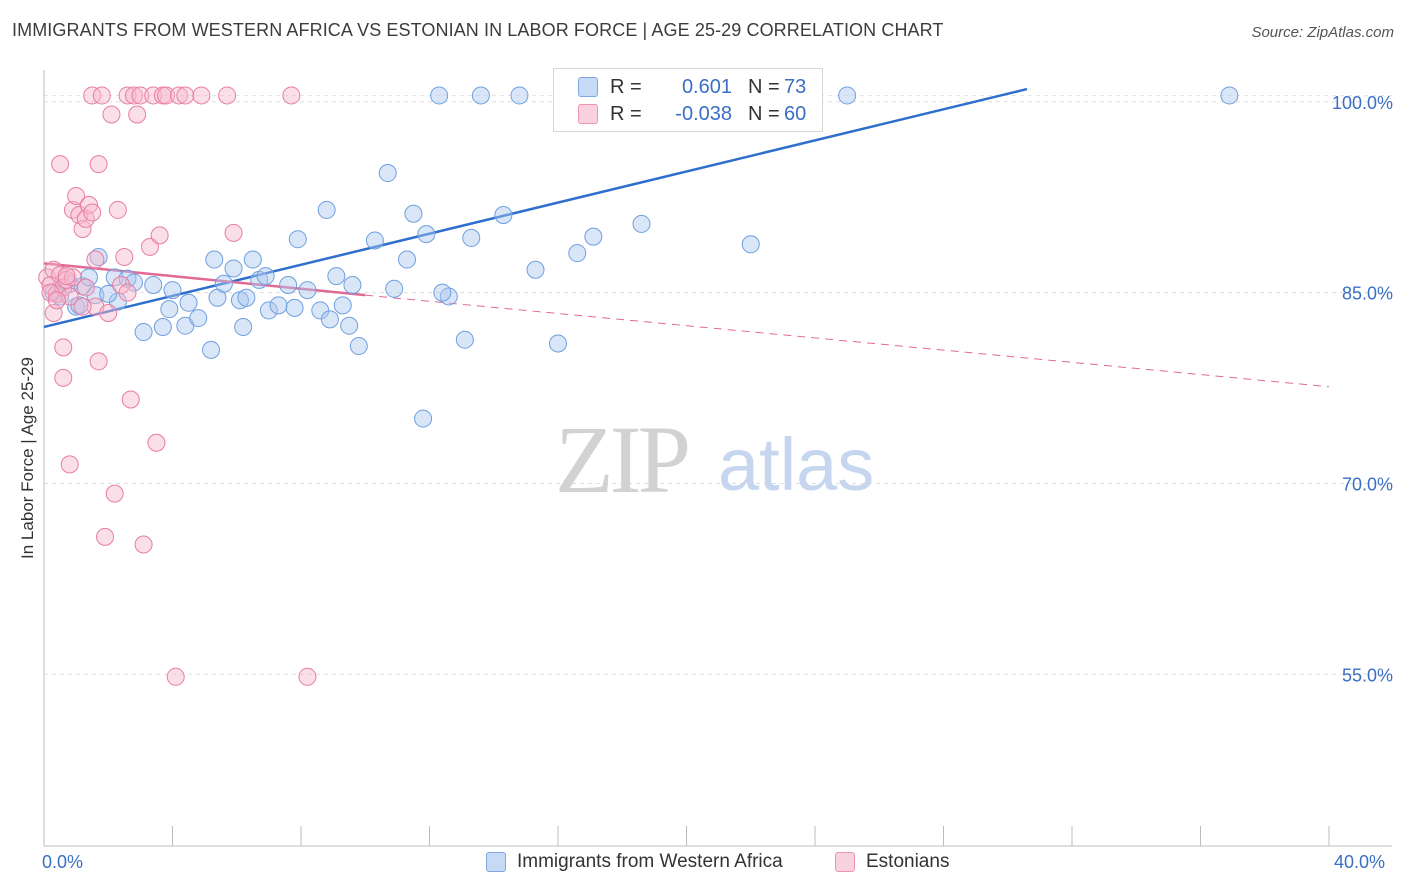 The width and height of the screenshot is (1406, 892). Describe the element at coordinates (650, 861) in the screenshot. I see `legend-label-immigrants: Immigrants from Western Africa` at that location.